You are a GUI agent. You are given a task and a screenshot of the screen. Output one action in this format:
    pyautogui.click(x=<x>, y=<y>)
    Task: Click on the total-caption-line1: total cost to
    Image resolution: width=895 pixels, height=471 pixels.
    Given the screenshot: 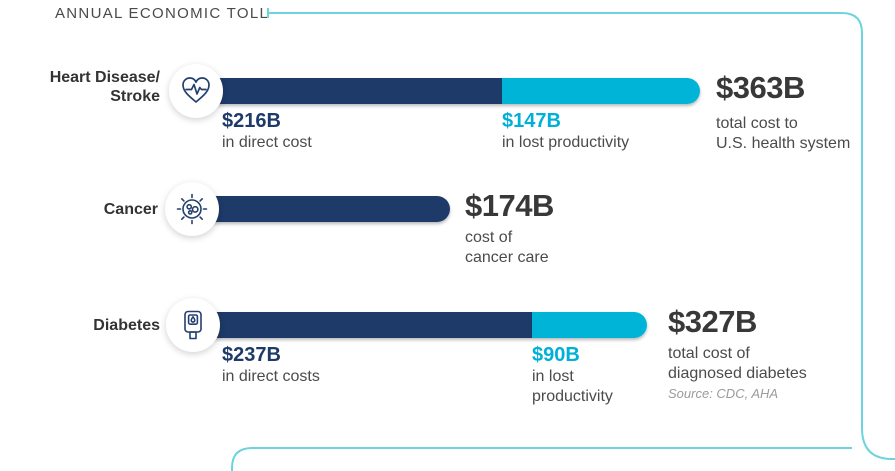 What is the action you would take?
    pyautogui.click(x=757, y=123)
    